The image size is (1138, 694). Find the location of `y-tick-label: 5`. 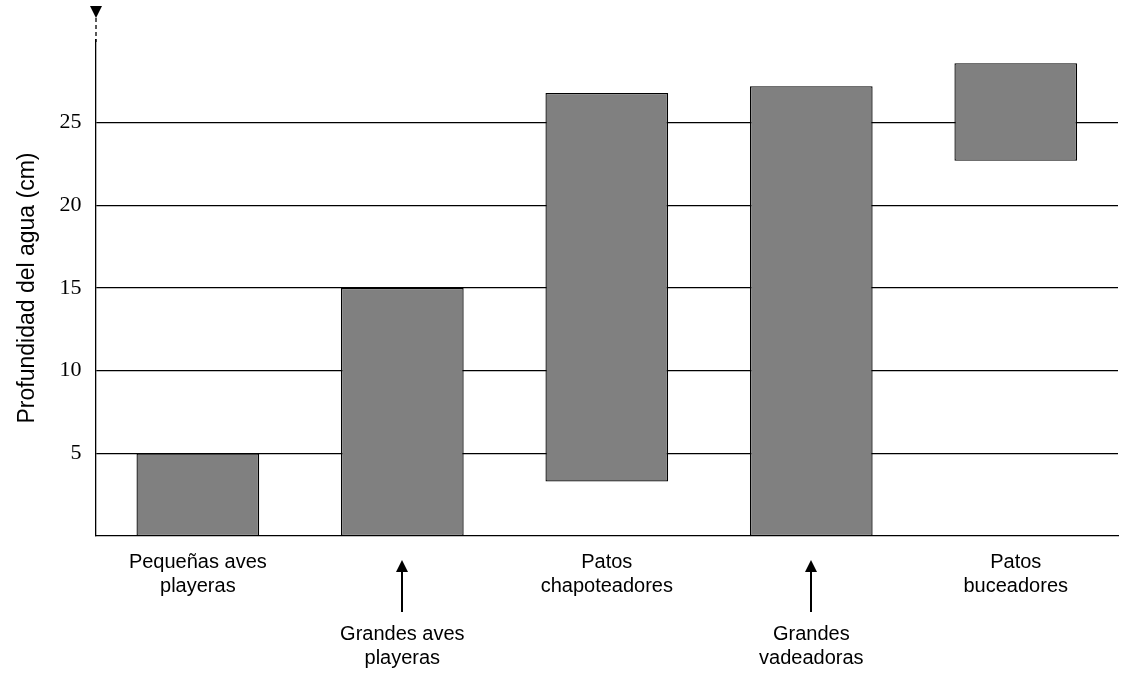

y-tick-label: 5 is located at coordinates (76, 452).